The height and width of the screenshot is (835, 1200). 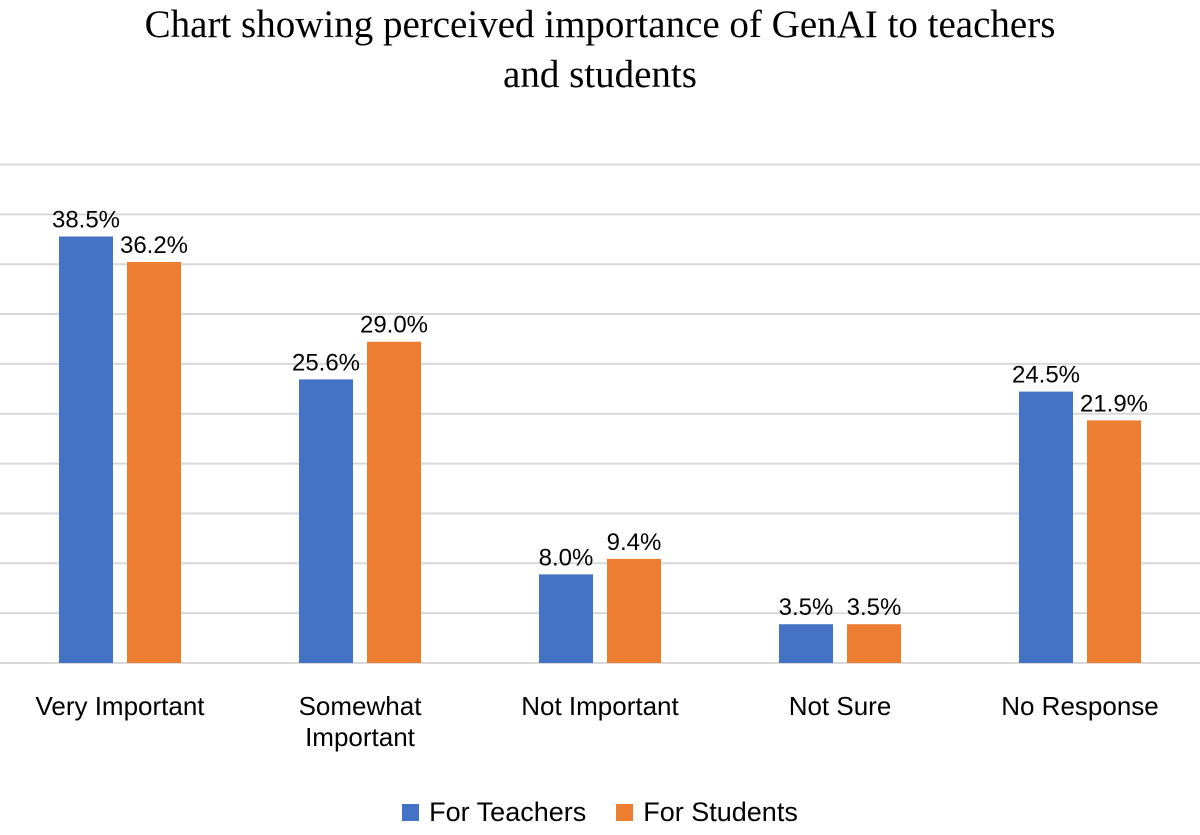 I want to click on data-label-students-2: 9.4%, so click(x=634, y=542).